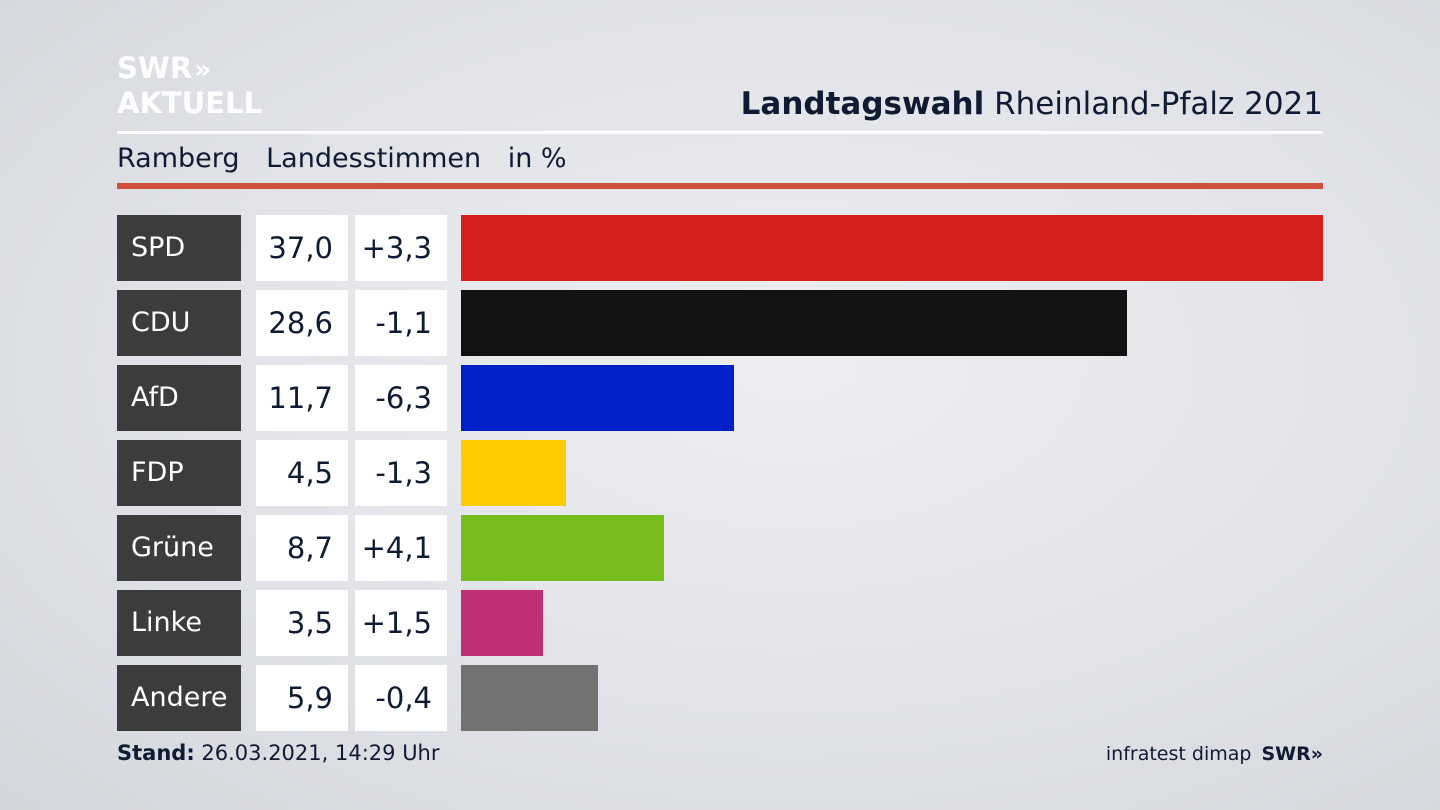 This screenshot has height=810, width=1440. Describe the element at coordinates (179, 323) in the screenshot. I see `party-label: CDU` at that location.